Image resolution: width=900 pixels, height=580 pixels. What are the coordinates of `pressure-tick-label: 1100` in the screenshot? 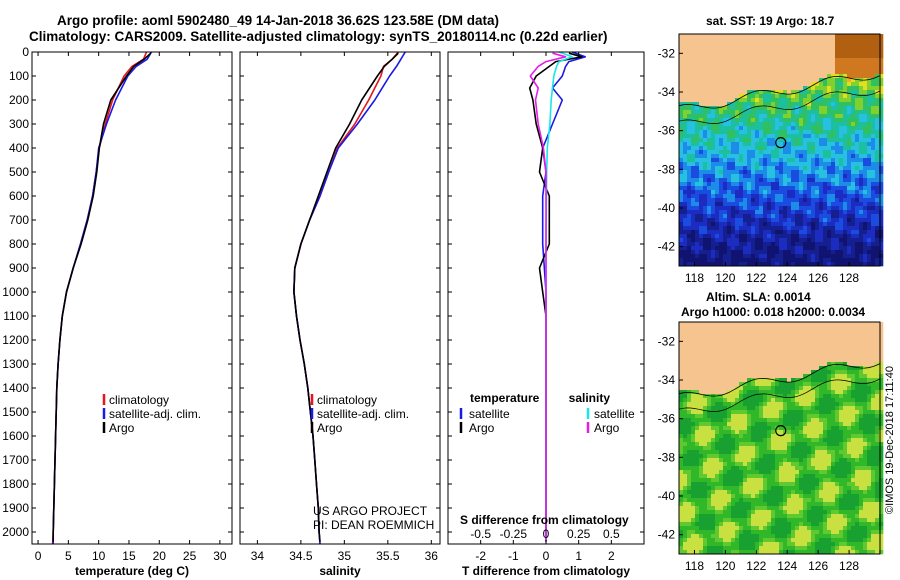 It's located at (16, 316).